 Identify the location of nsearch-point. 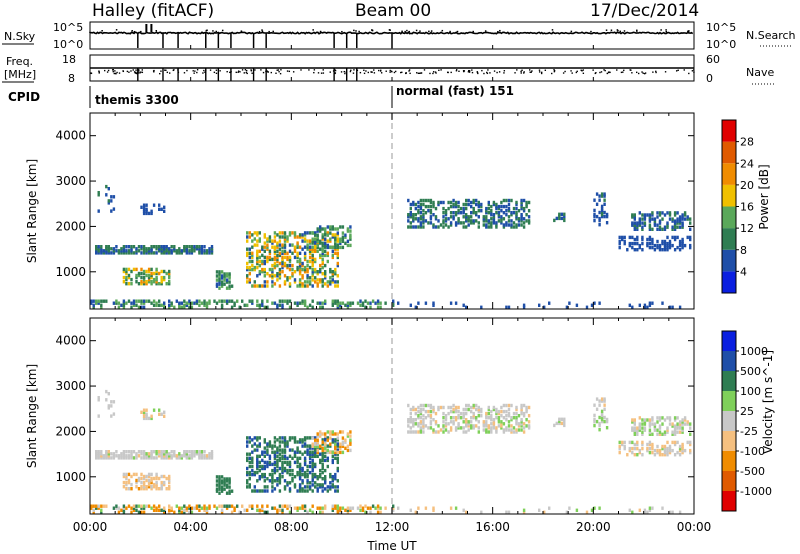
(485, 31).